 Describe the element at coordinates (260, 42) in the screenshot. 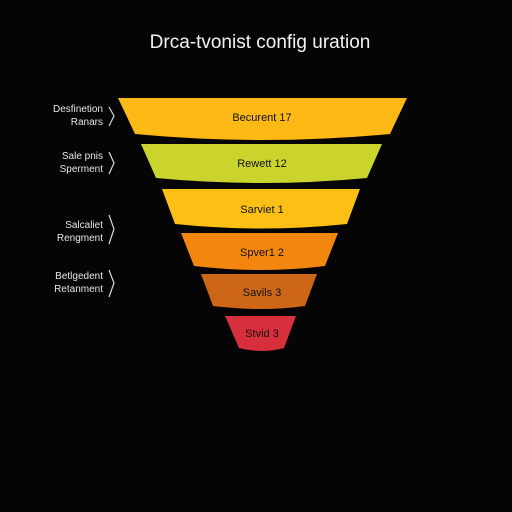

I see `diagram-title: Drca-tvonist config uration` at that location.